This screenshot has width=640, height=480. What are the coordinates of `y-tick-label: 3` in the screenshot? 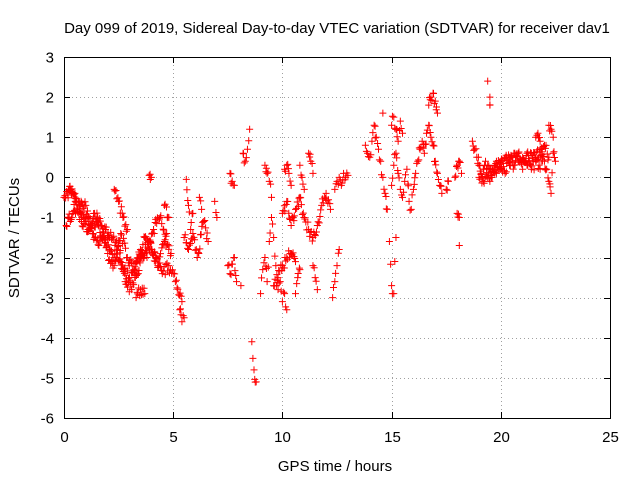 It's located at (50, 58).